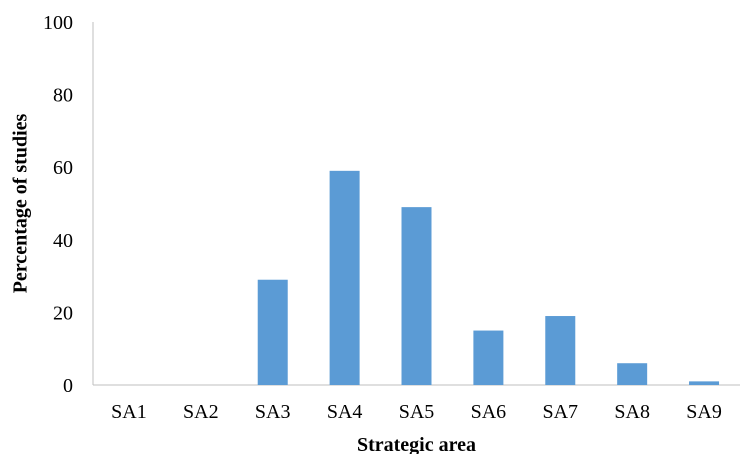 The width and height of the screenshot is (753, 454). What do you see at coordinates (21, 203) in the screenshot?
I see `y-axis-title: Percentage of studies` at bounding box center [21, 203].